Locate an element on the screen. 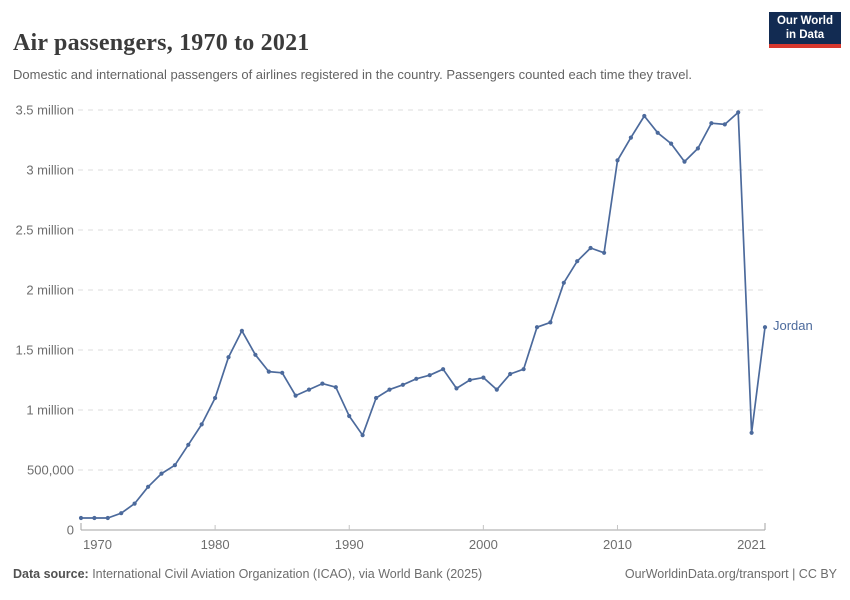  y-axis-tick-label: 0 is located at coordinates (70, 530).